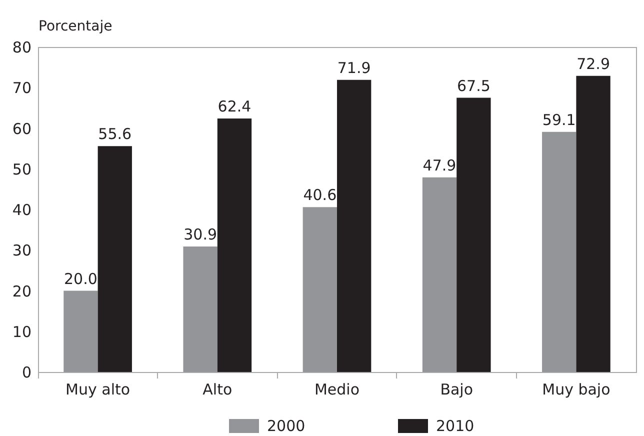 Image resolution: width=644 pixels, height=436 pixels. I want to click on y-tick-label: 80, so click(22, 47).